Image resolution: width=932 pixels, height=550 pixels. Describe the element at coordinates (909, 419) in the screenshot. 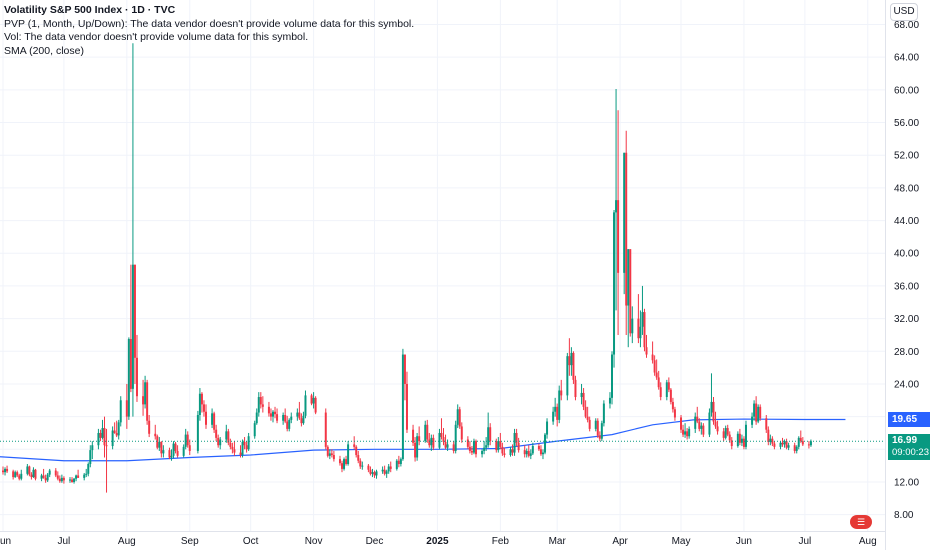

I see `sma-value-badge: 19.65` at that location.